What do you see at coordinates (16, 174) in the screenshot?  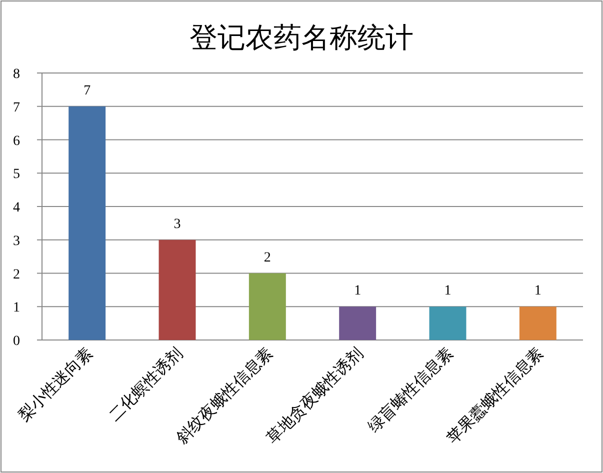 I see `y-tick-label: 5` at bounding box center [16, 174].